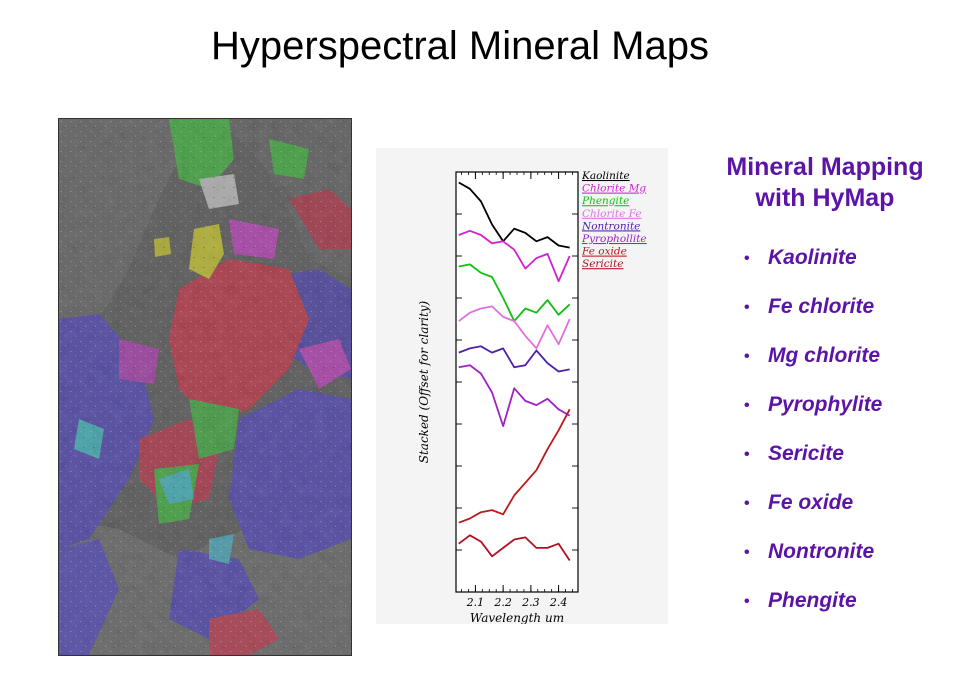  Describe the element at coordinates (514, 547) in the screenshot. I see `series-line-sericite` at that location.